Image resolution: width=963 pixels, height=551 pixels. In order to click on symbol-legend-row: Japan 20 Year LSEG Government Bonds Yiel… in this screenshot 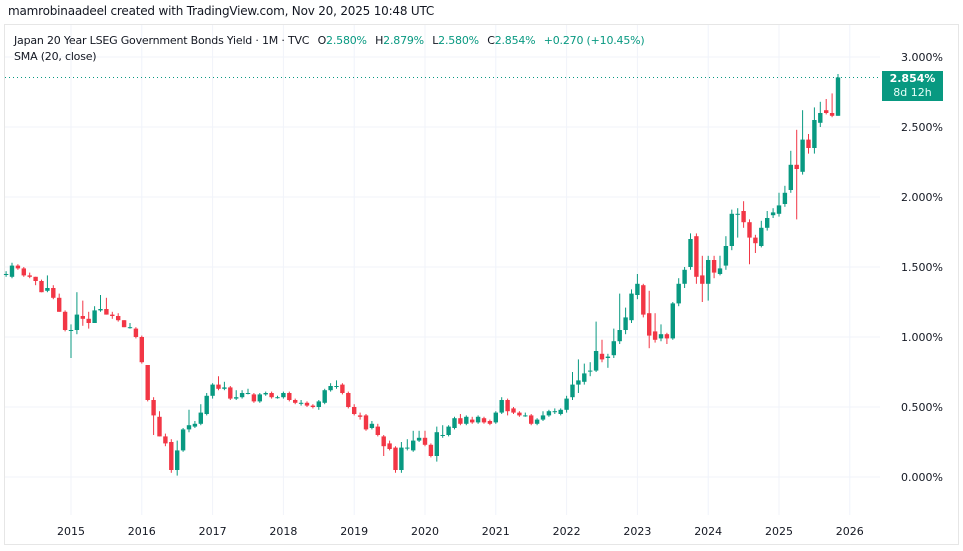, I will do `click(329, 41)`.